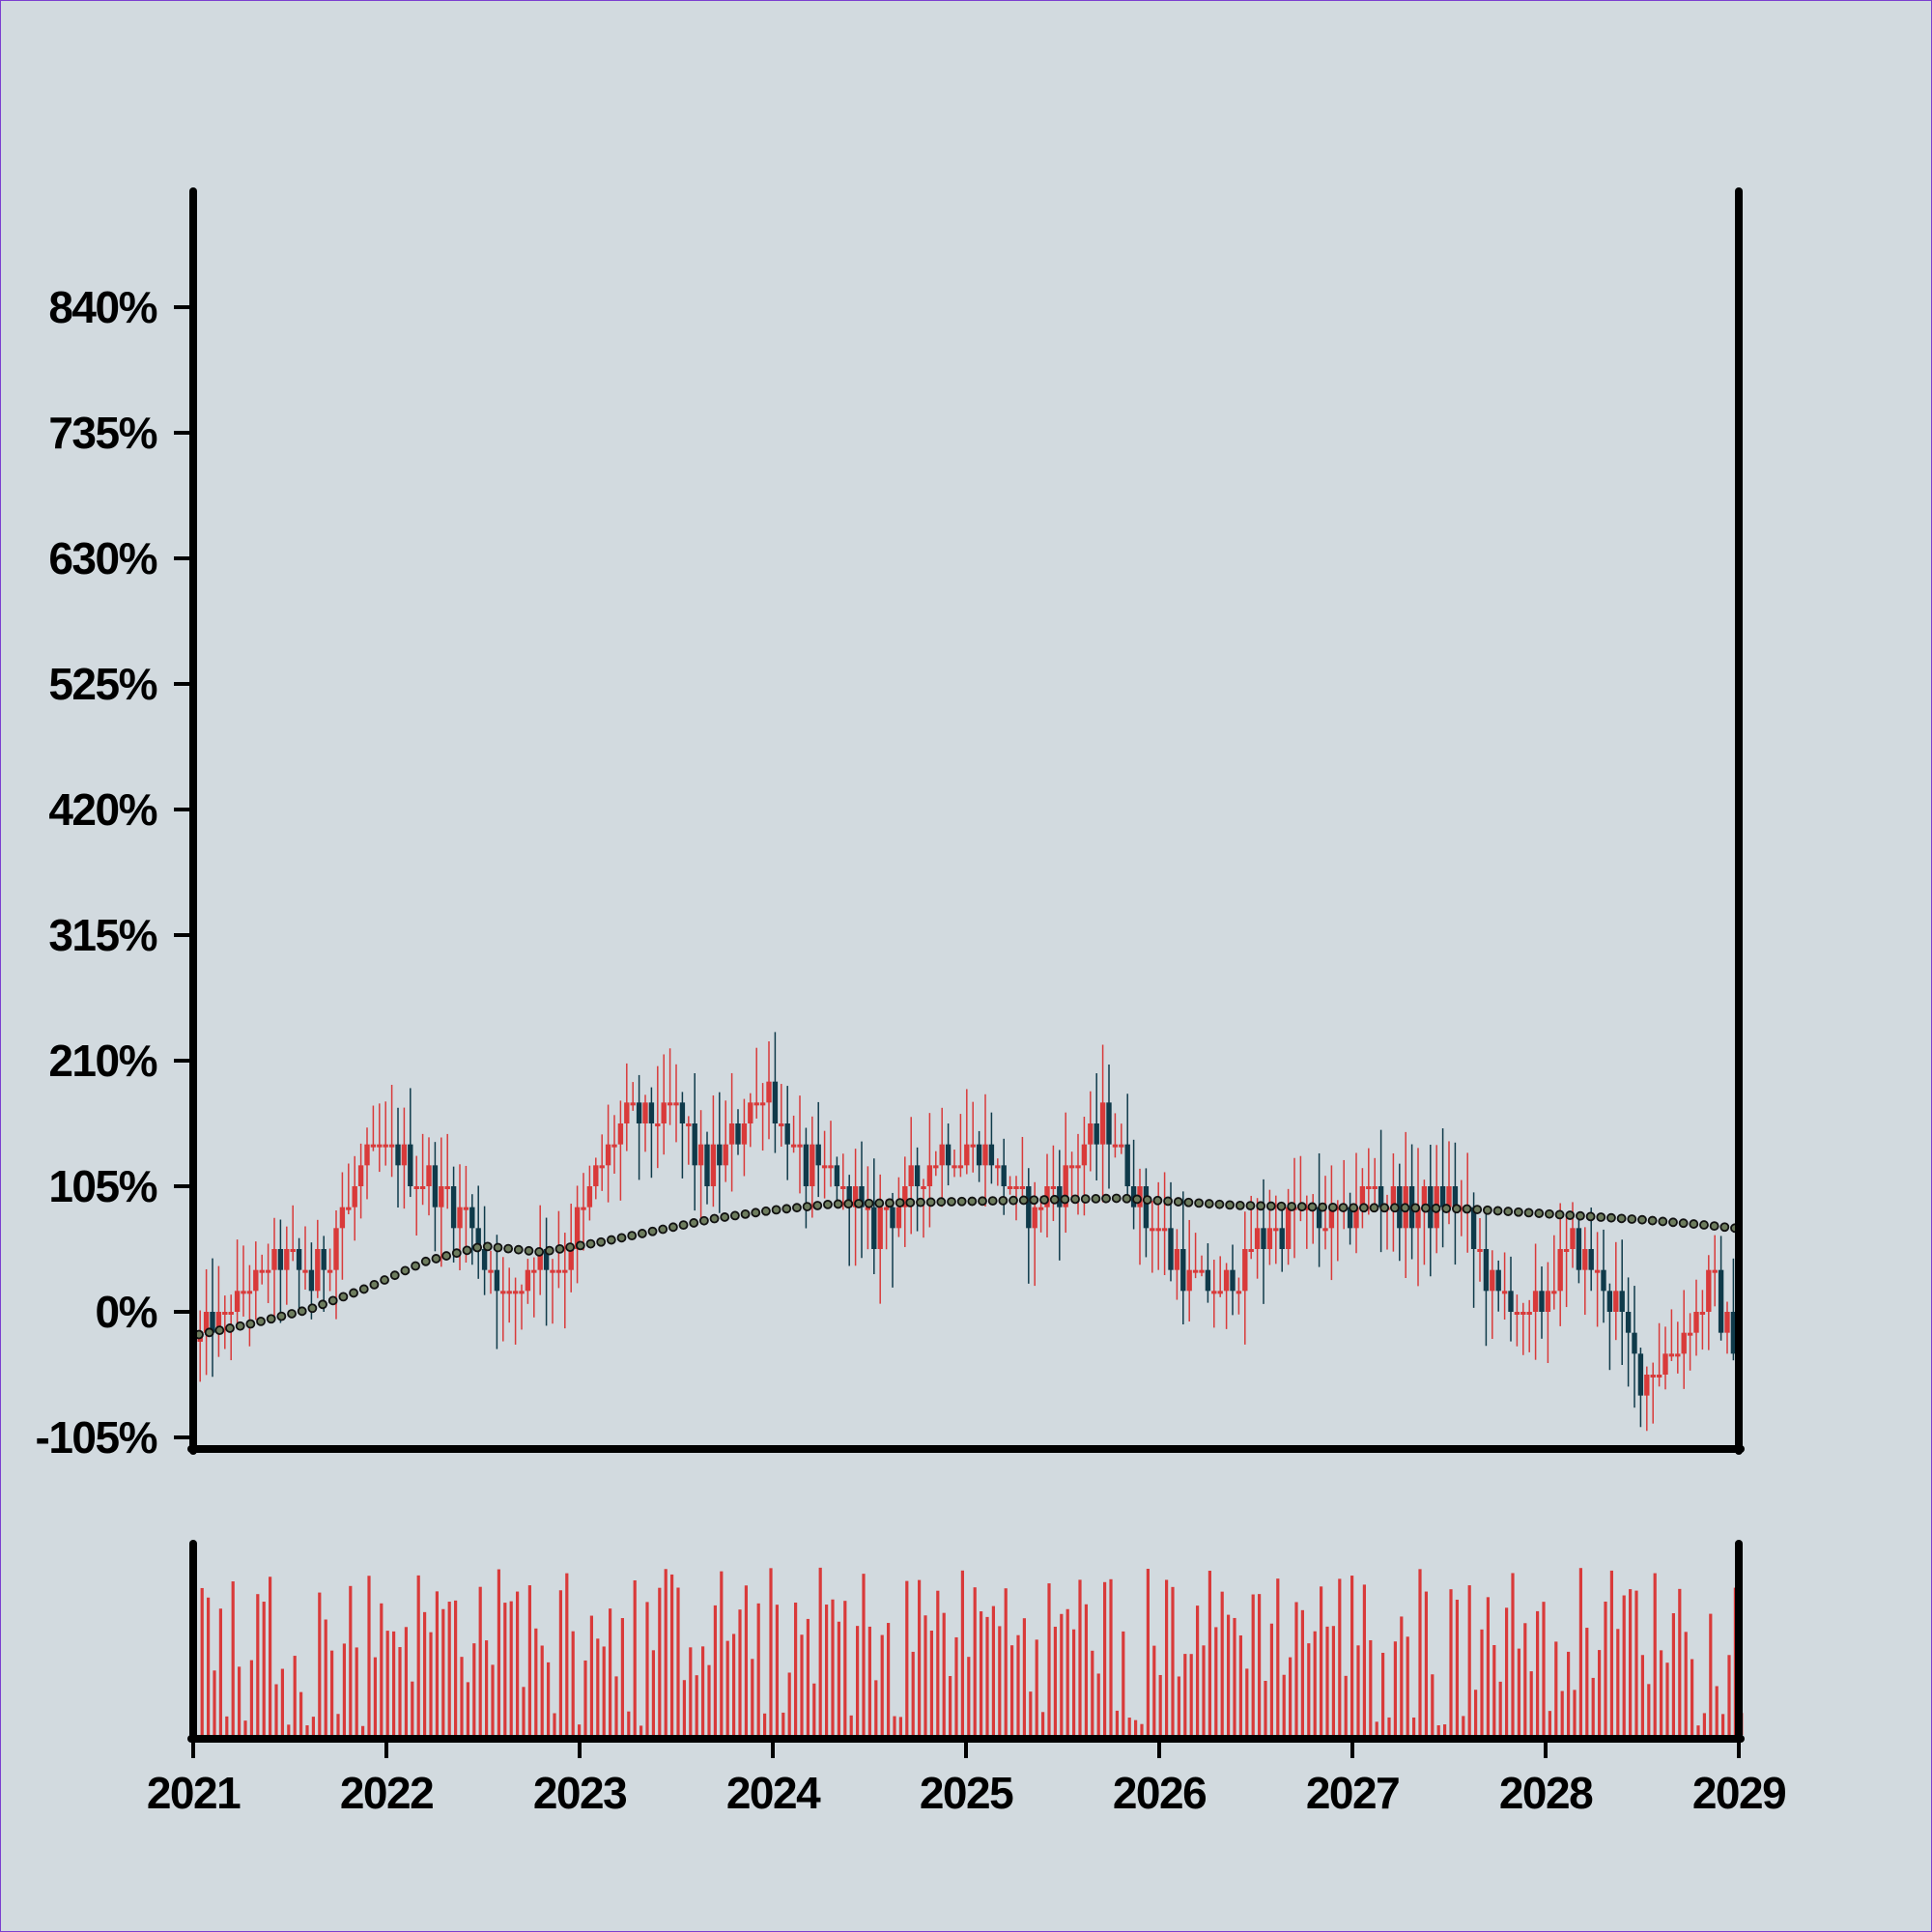 This screenshot has height=1932, width=1932. Describe the element at coordinates (579, 1793) in the screenshot. I see `x-tick-label: 2023` at that location.